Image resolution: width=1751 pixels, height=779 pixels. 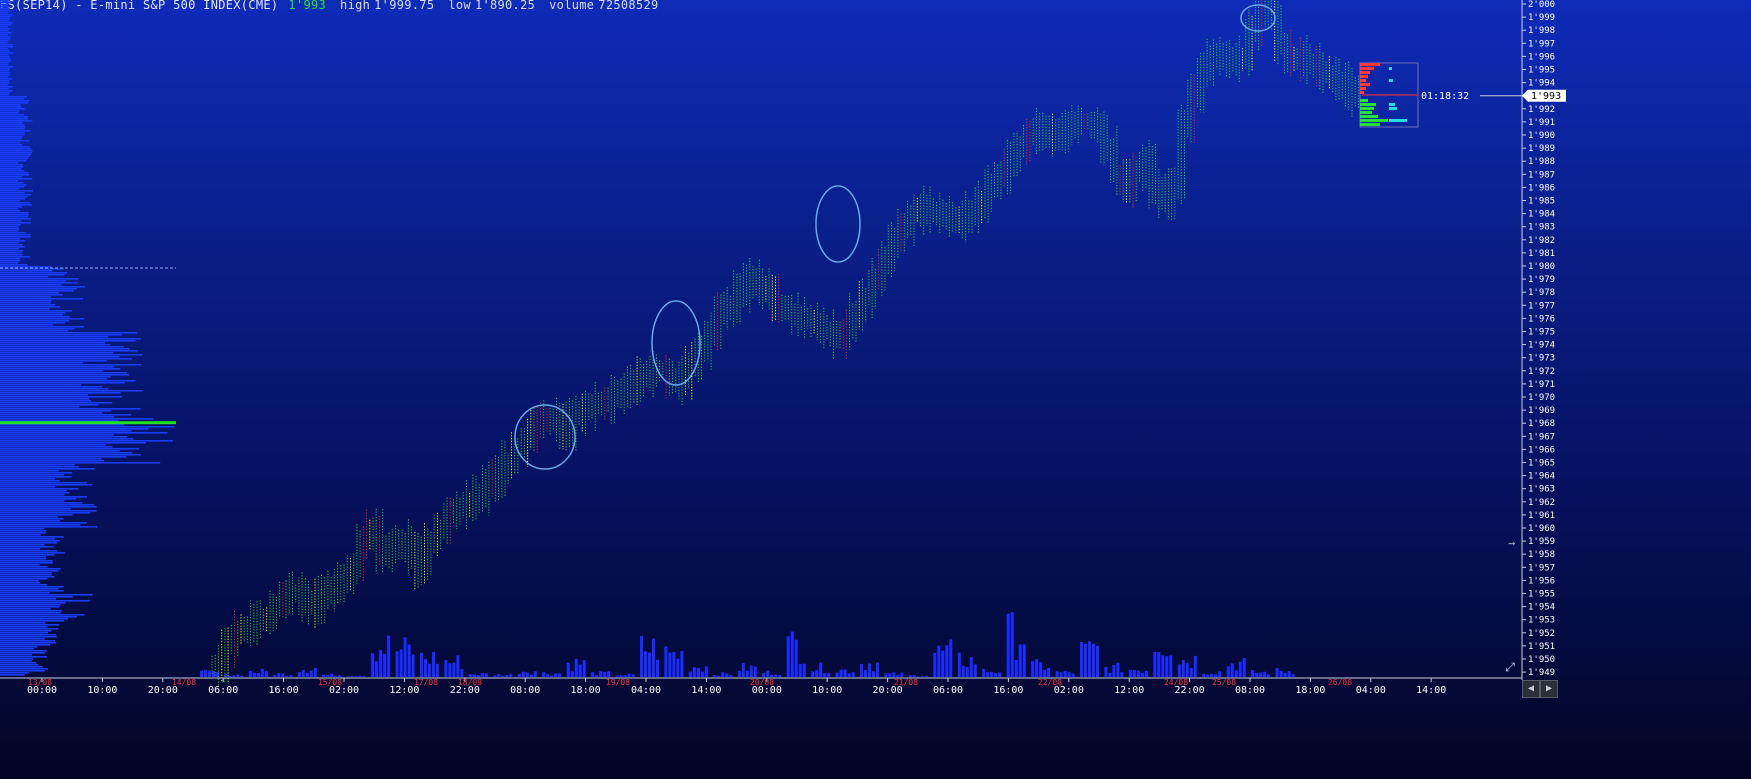 I want to click on price-tick-label: 1'970, so click(x=1541, y=398).